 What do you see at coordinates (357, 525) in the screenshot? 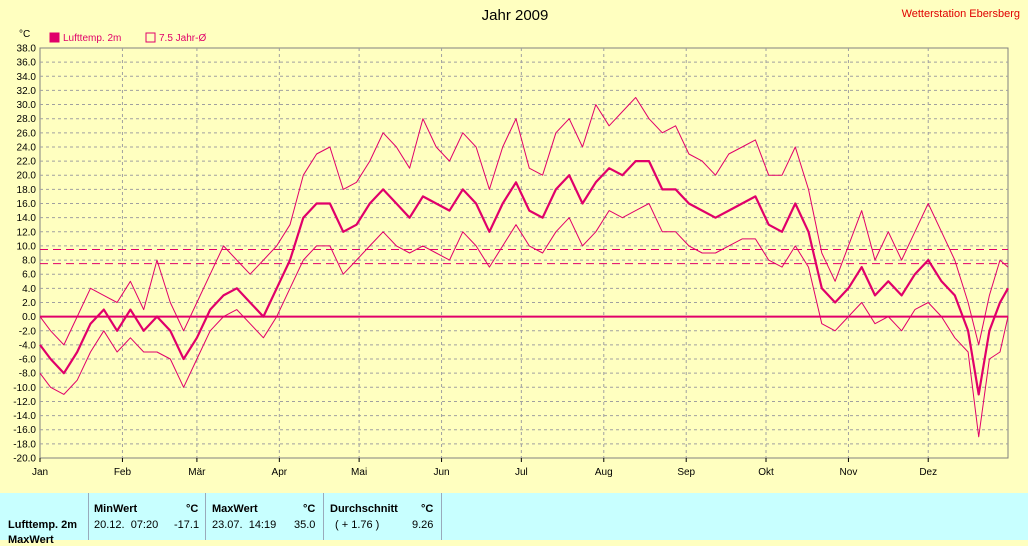
I see `stats-avg-delta: ( + 1.76 )` at bounding box center [357, 525].